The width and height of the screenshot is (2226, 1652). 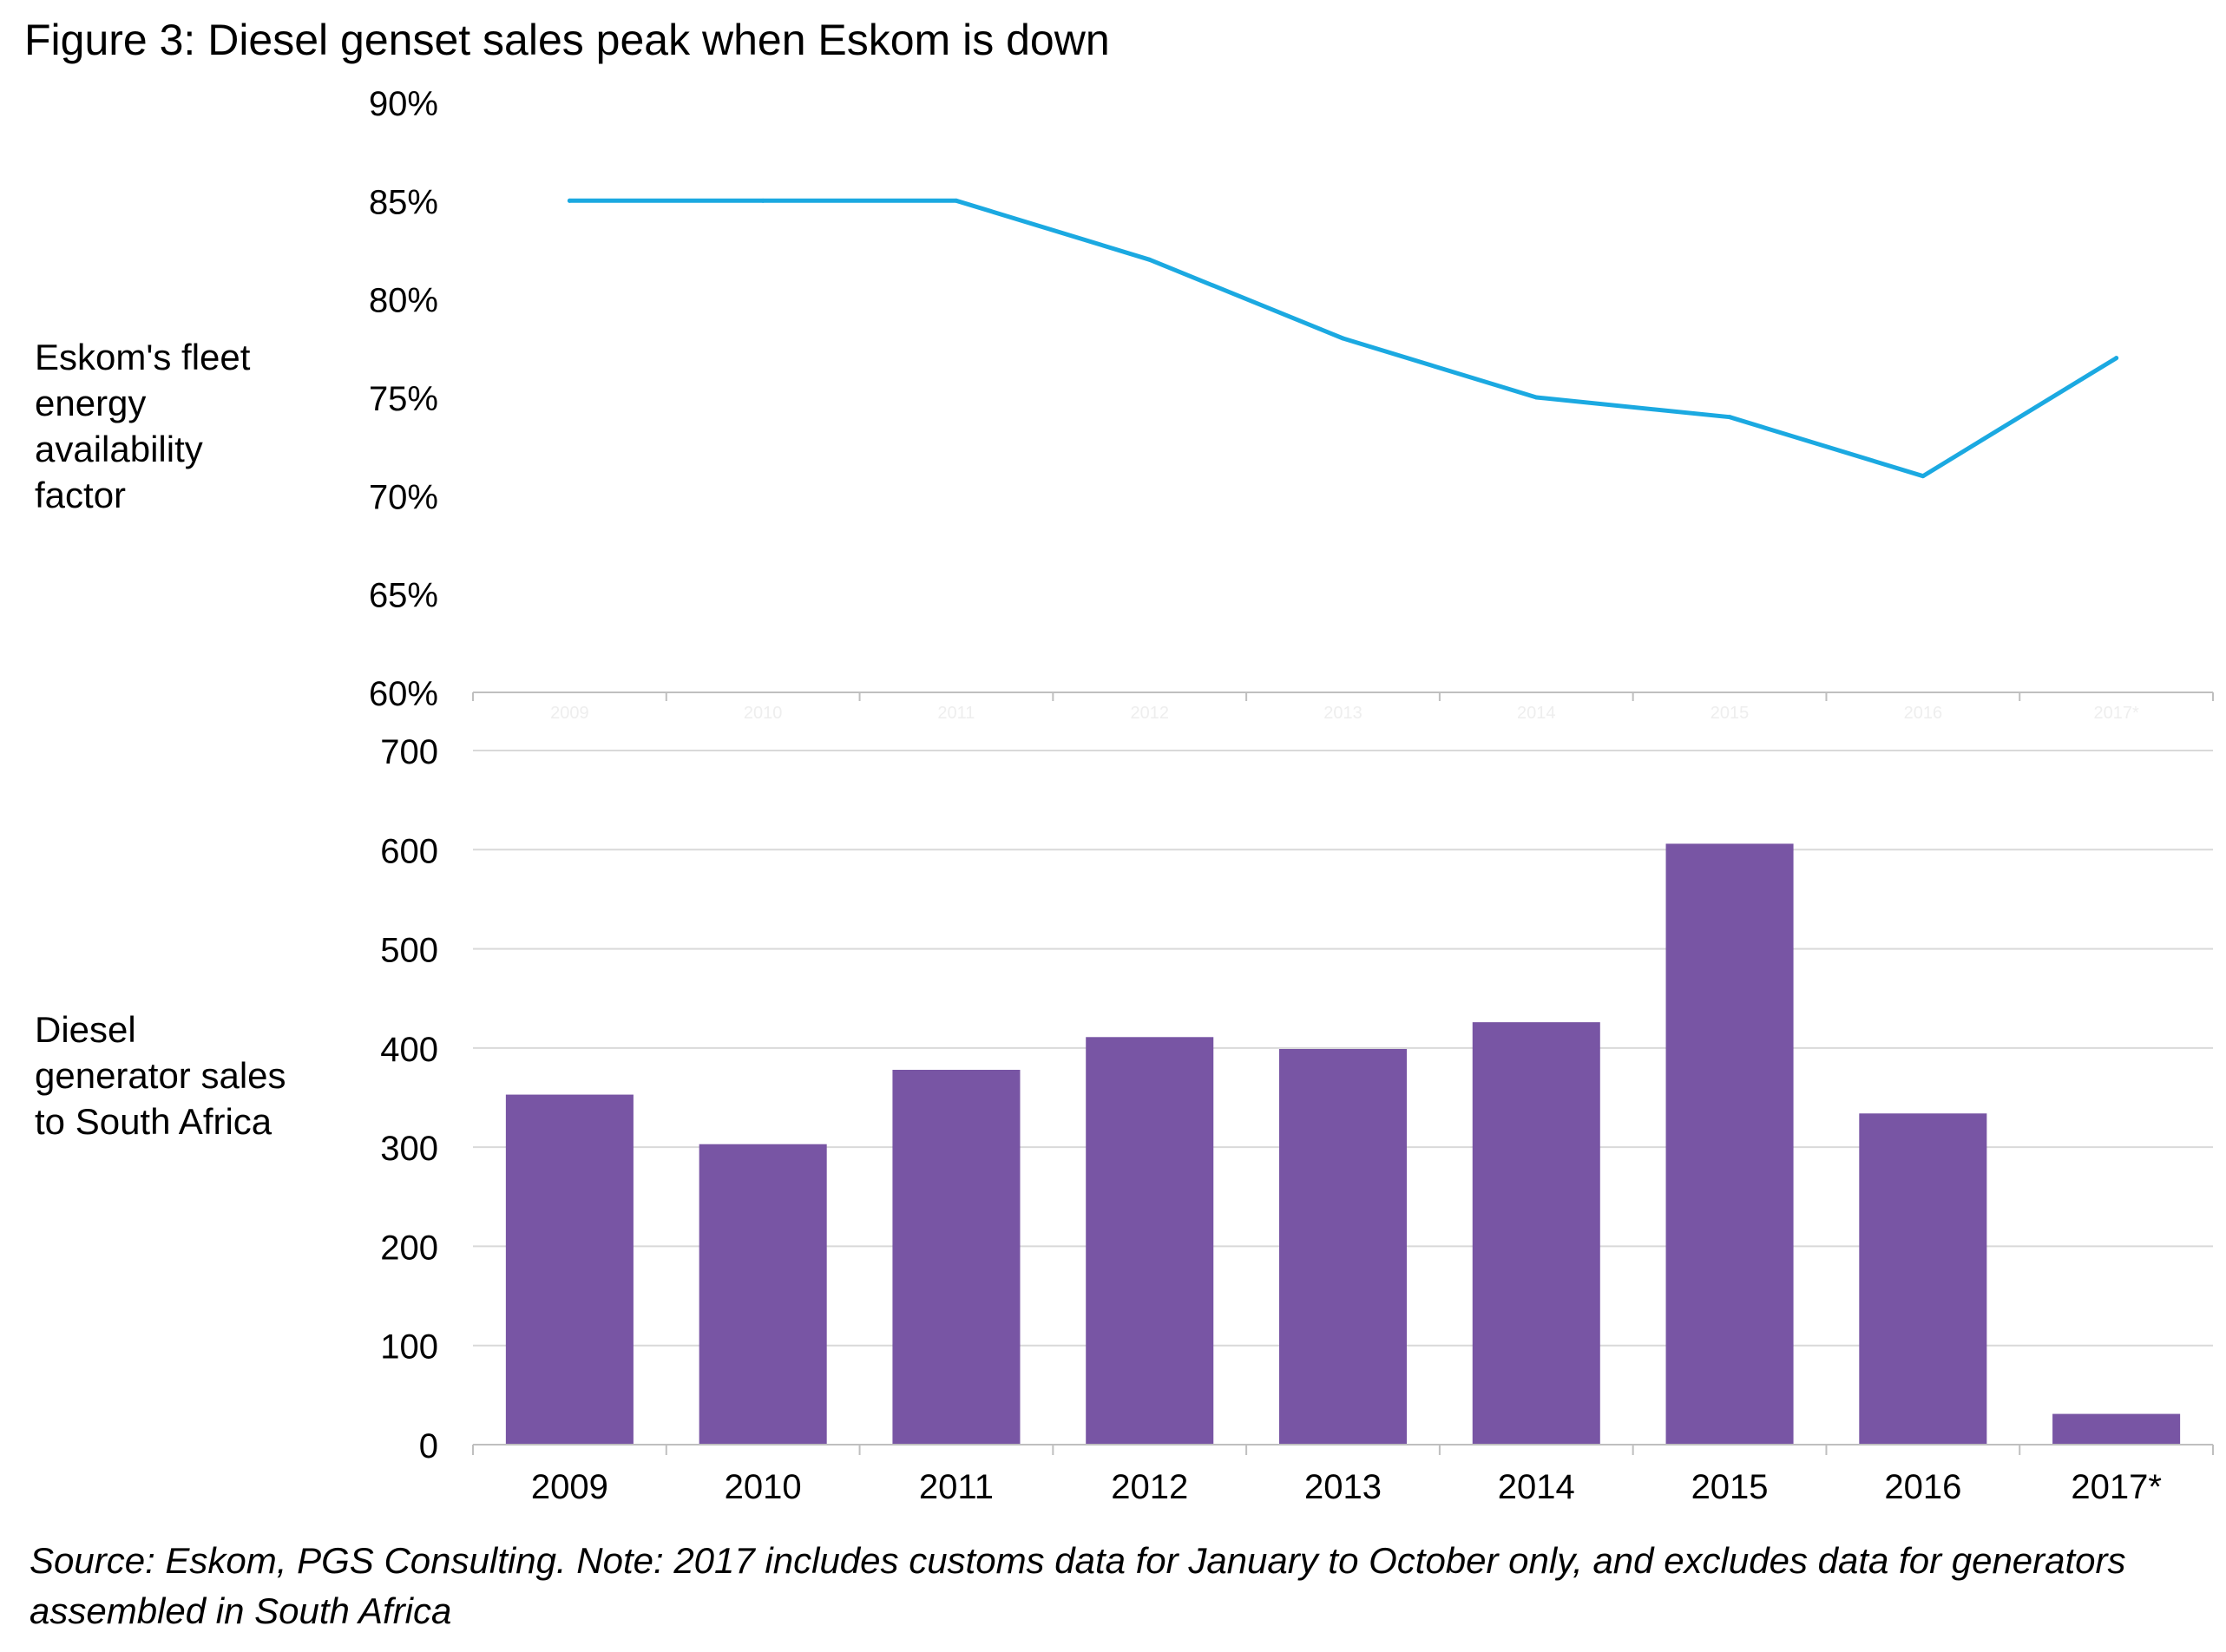 What do you see at coordinates (404, 596) in the screenshot?
I see `line-ytick-label: 65%` at bounding box center [404, 596].